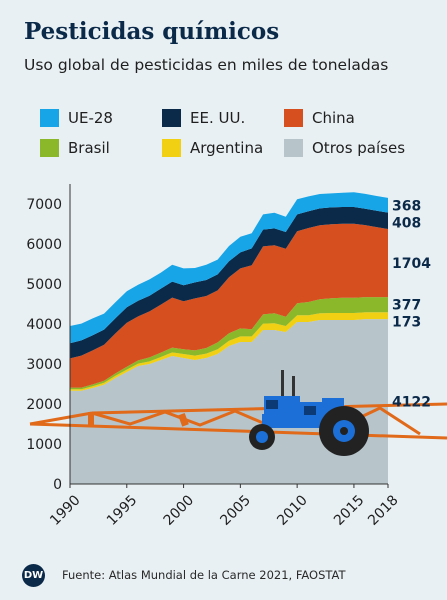 The image size is (447, 600). I want to click on legend-item-china: China, so click(319, 118).